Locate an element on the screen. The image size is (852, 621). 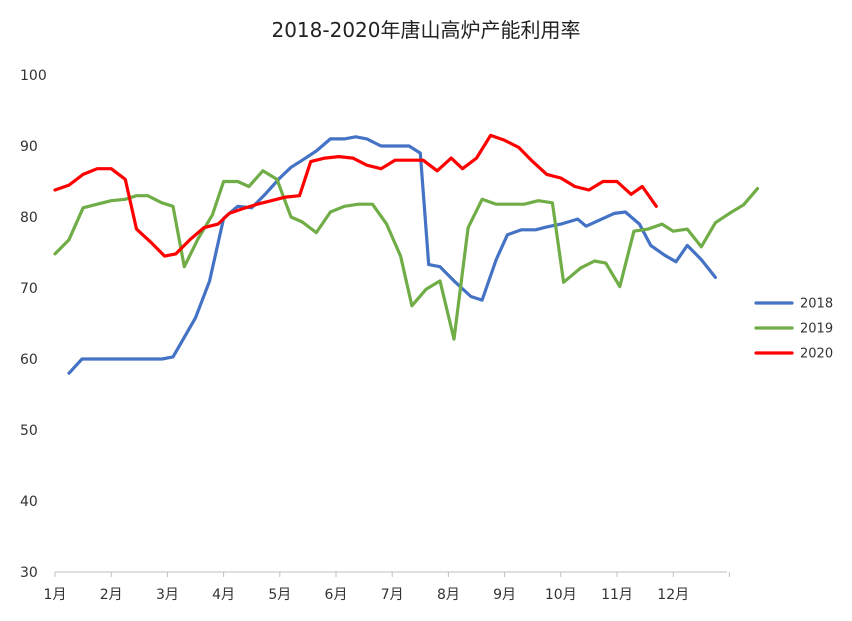
x-tick-label: 6月 is located at coordinates (336, 595).